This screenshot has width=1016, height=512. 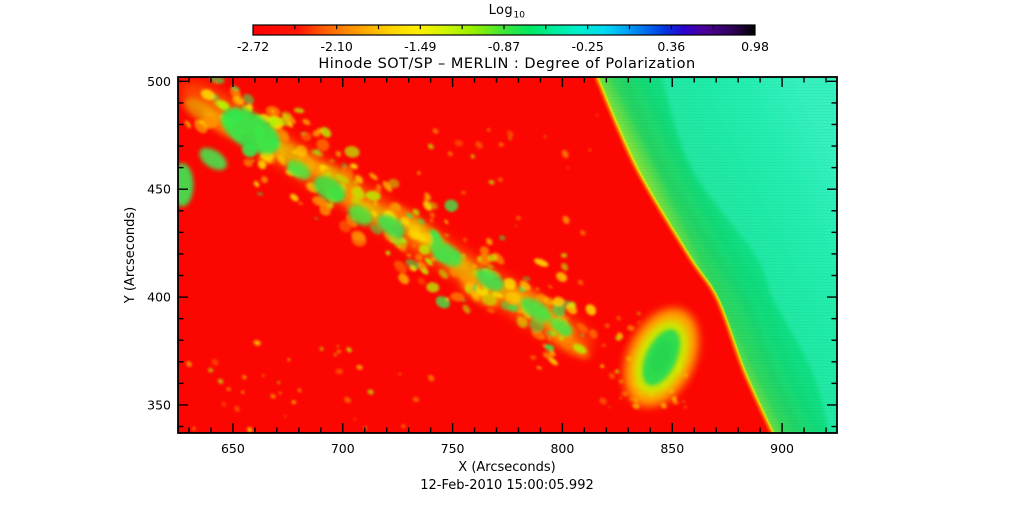 What do you see at coordinates (159, 81) in the screenshot?
I see `y-axis-tick-label: 500` at bounding box center [159, 81].